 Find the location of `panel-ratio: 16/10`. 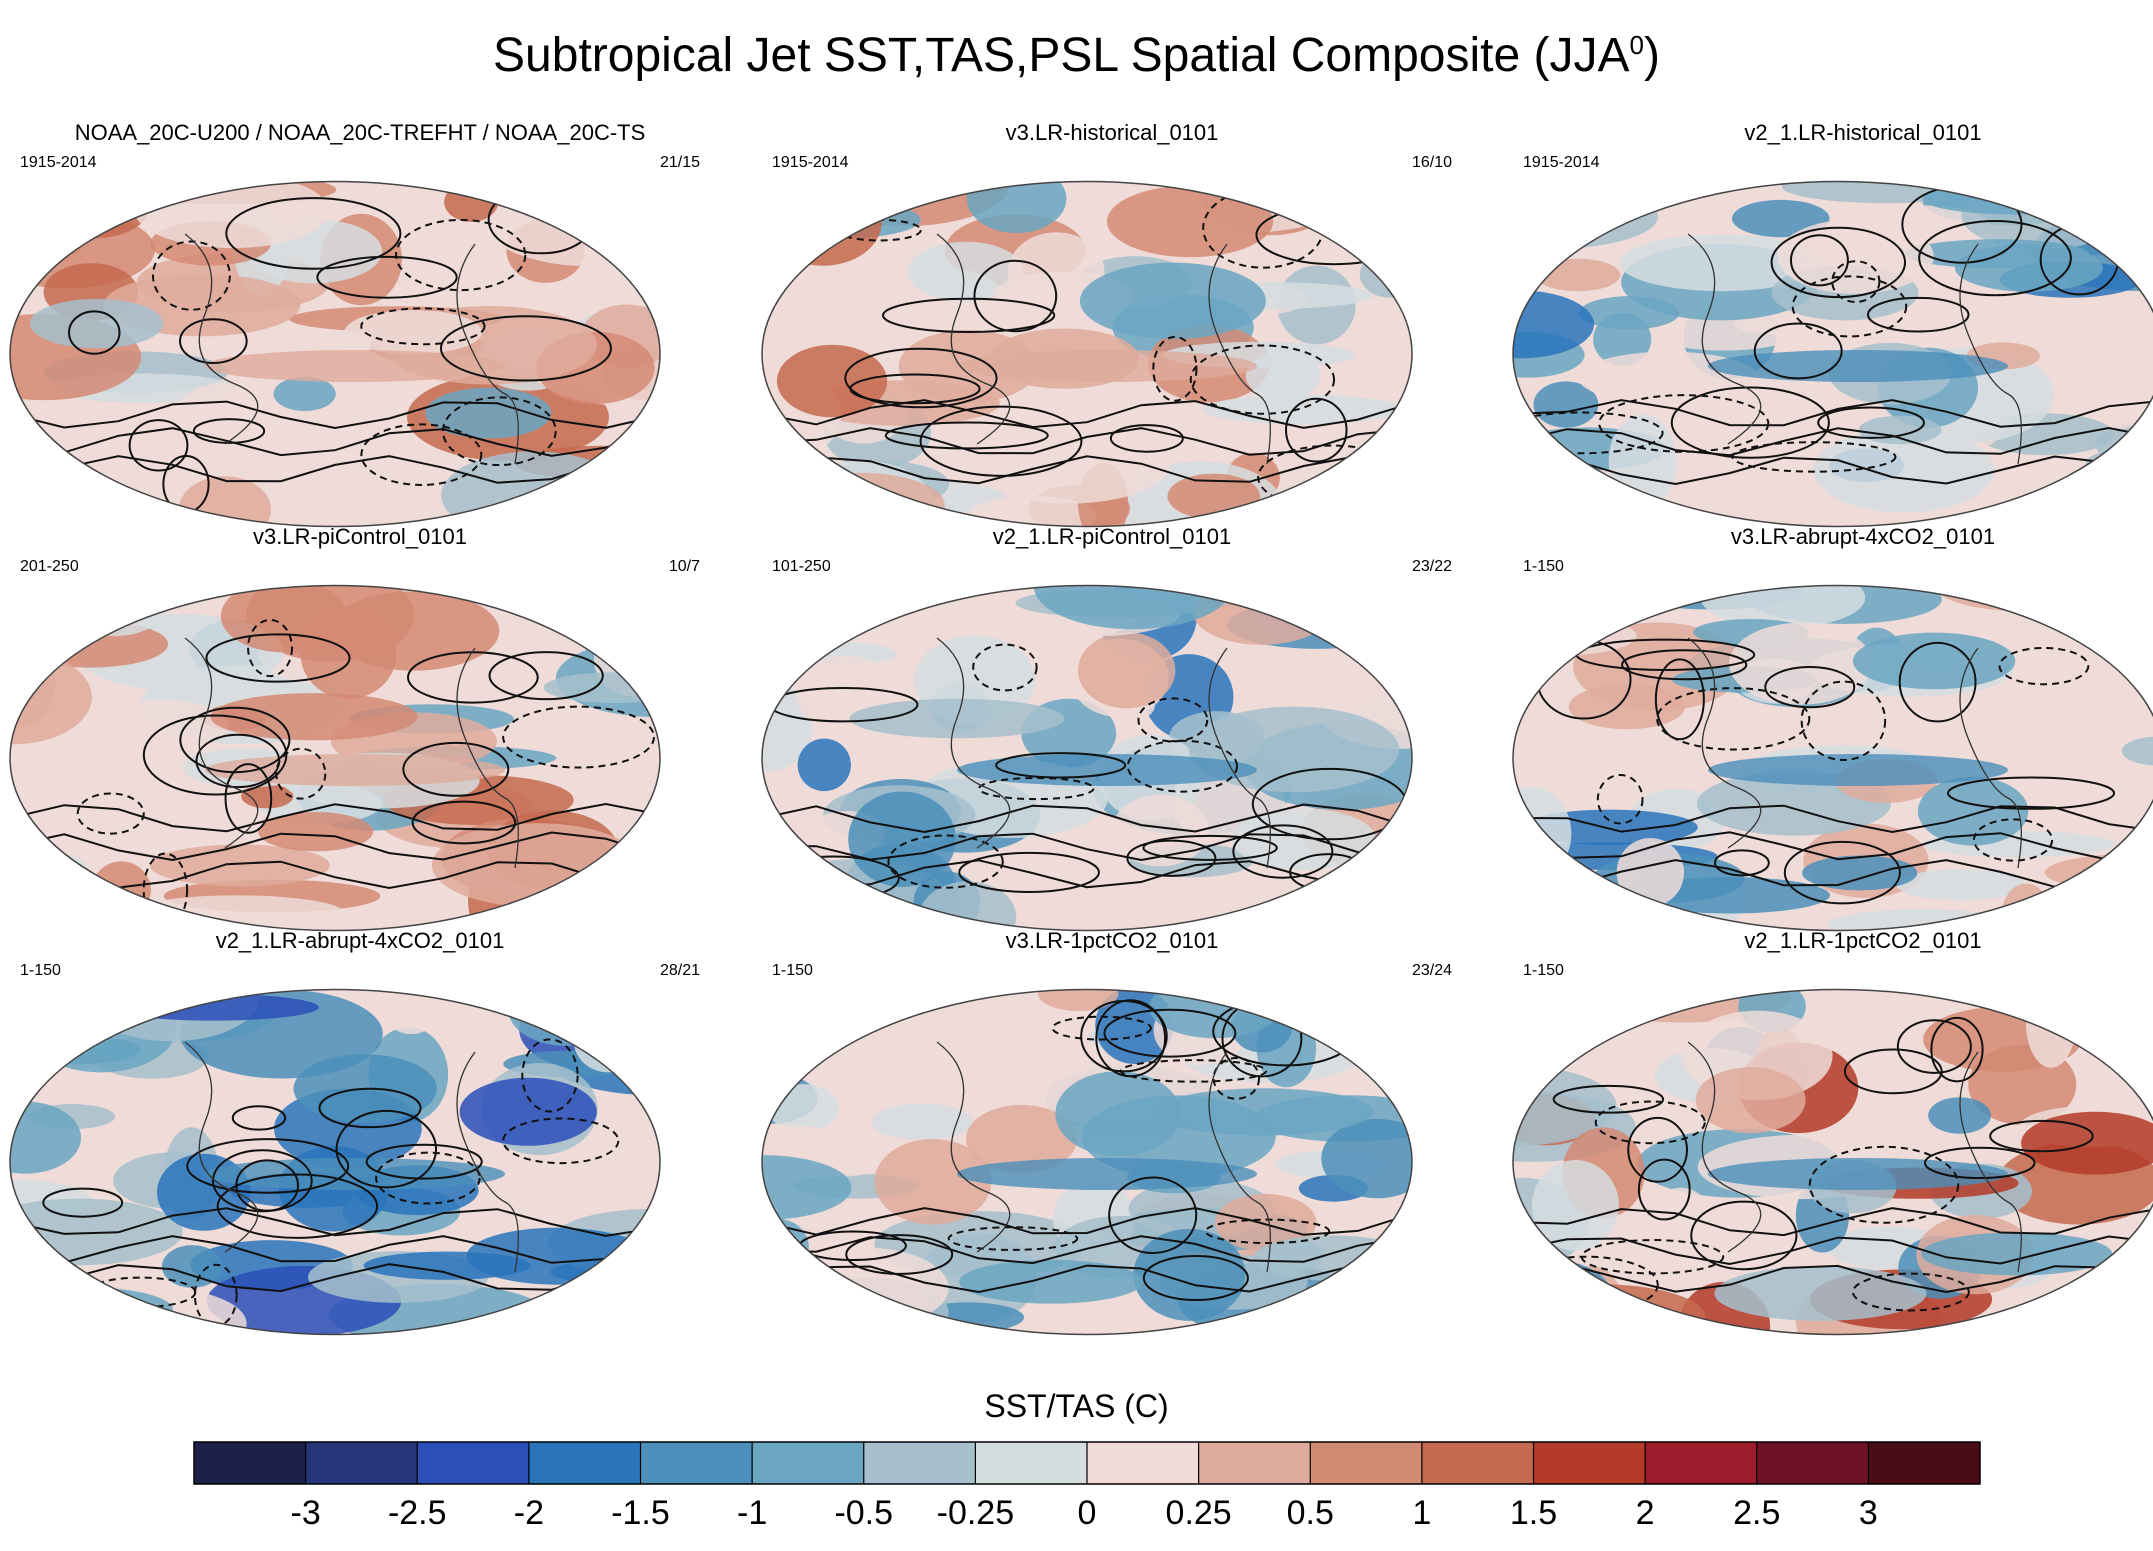

panel-ratio: 16/10 is located at coordinates (1431, 162).